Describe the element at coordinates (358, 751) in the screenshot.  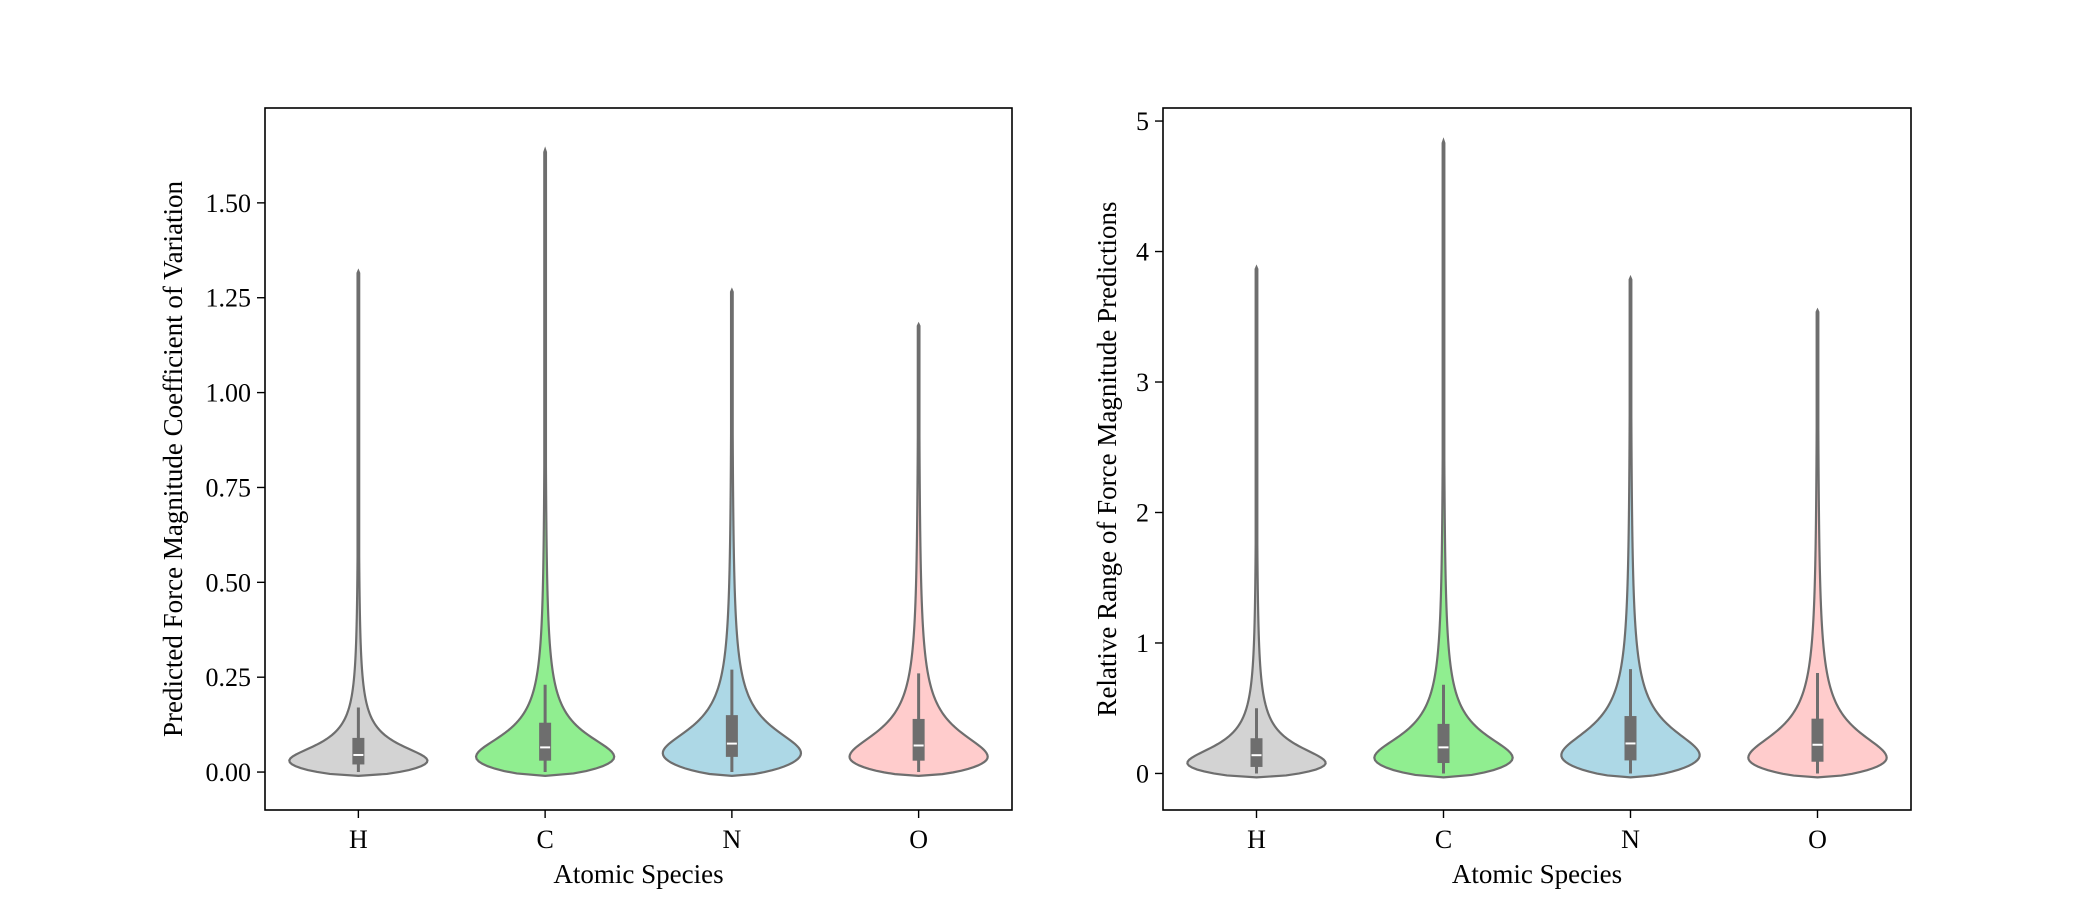
I see `left-iqr-box-H` at that location.